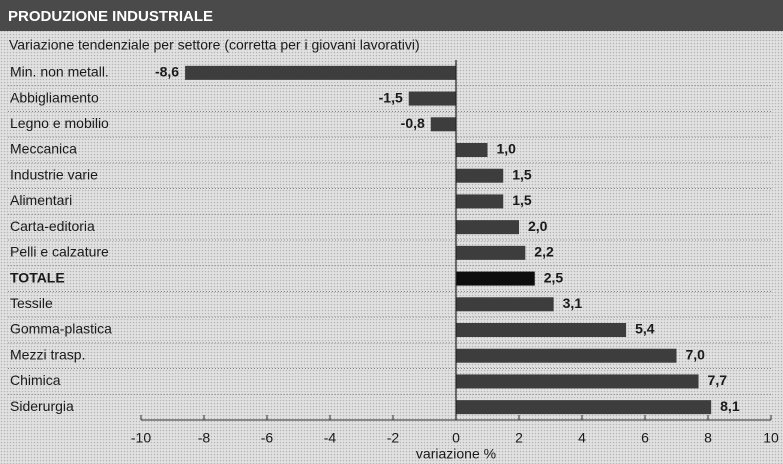 The height and width of the screenshot is (464, 783). I want to click on y-tick-label: TOTALE, so click(37, 277).